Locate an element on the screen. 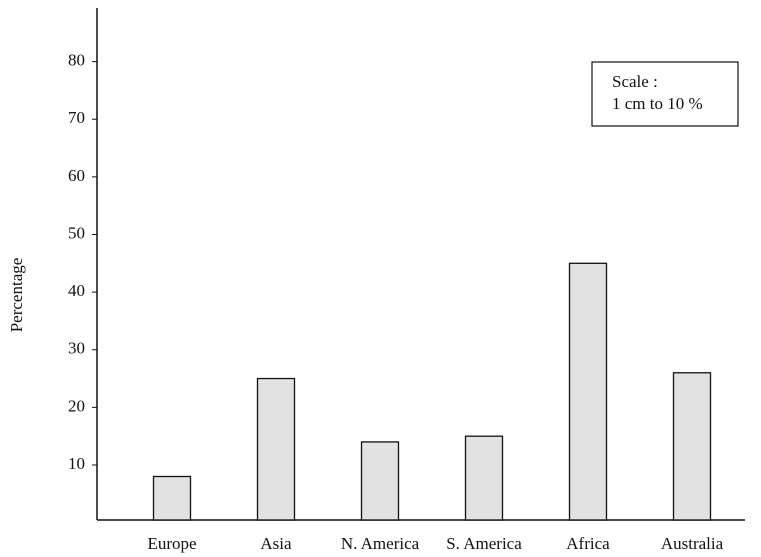 This screenshot has width=761, height=557. y-tick-label: 80 is located at coordinates (76, 60).